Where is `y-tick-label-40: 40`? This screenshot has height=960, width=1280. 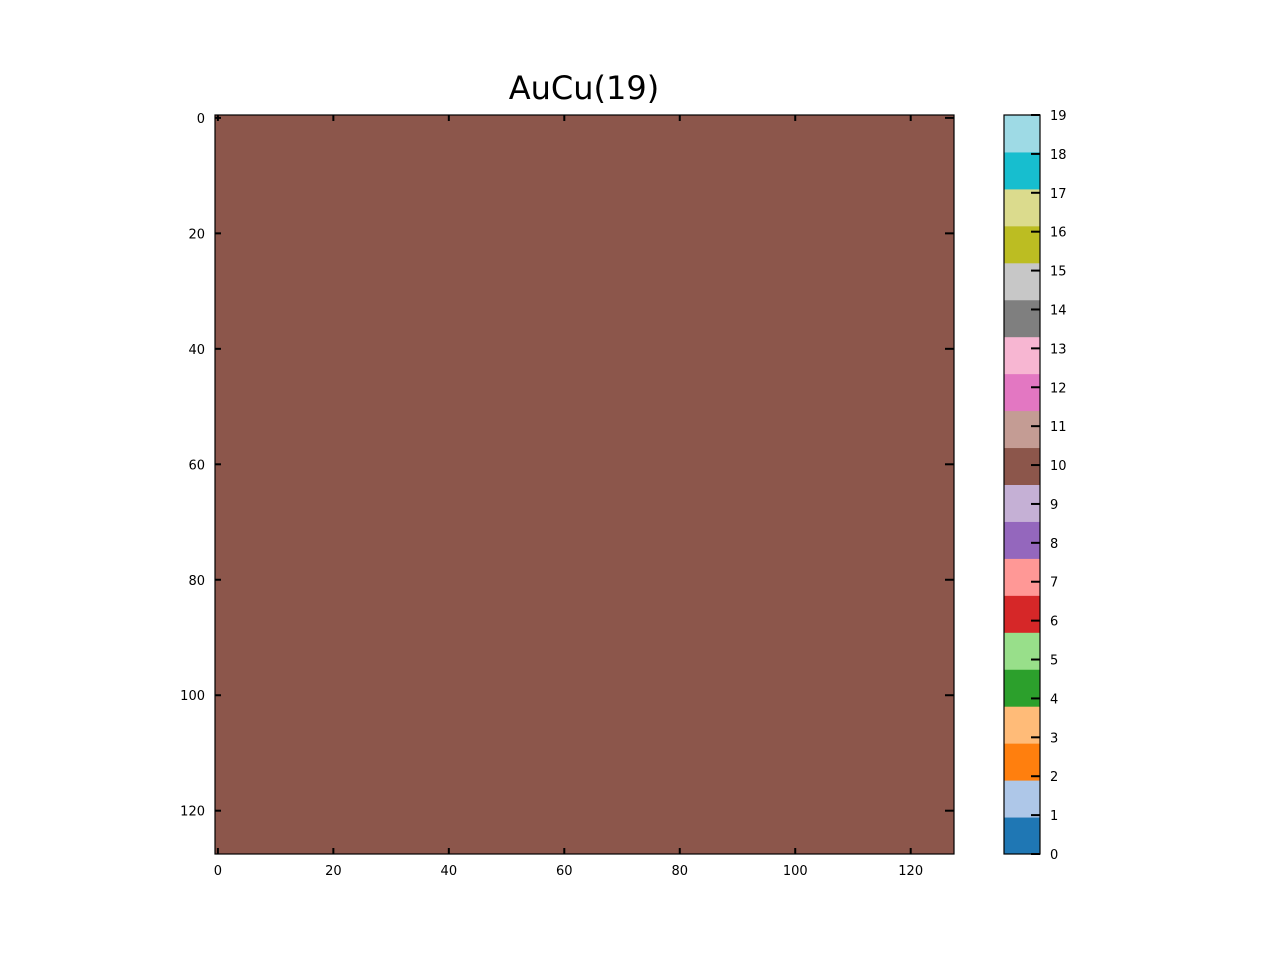 y-tick-label-40: 40 is located at coordinates (196, 350).